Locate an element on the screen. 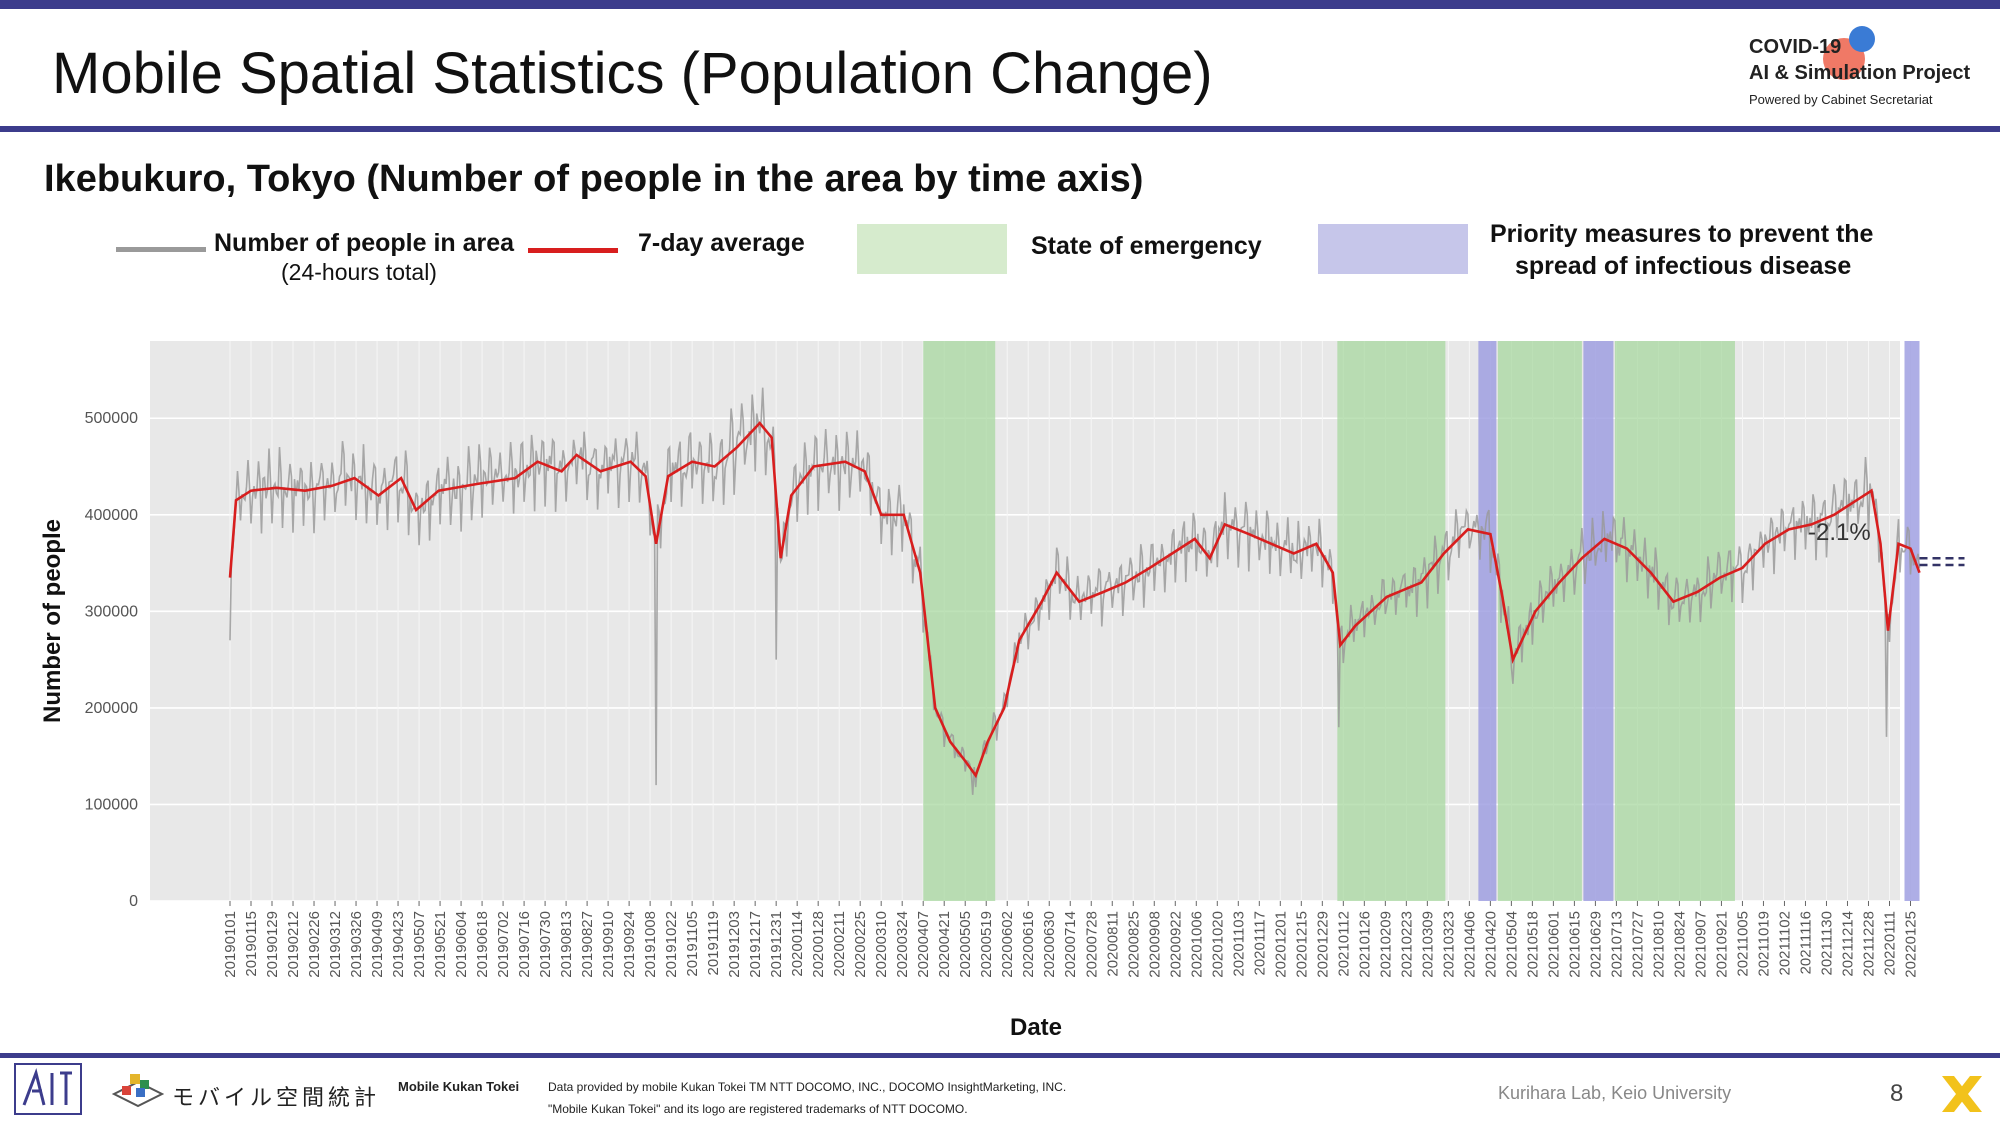  x-tick-label: 20201201 is located at coordinates (1280, 944).